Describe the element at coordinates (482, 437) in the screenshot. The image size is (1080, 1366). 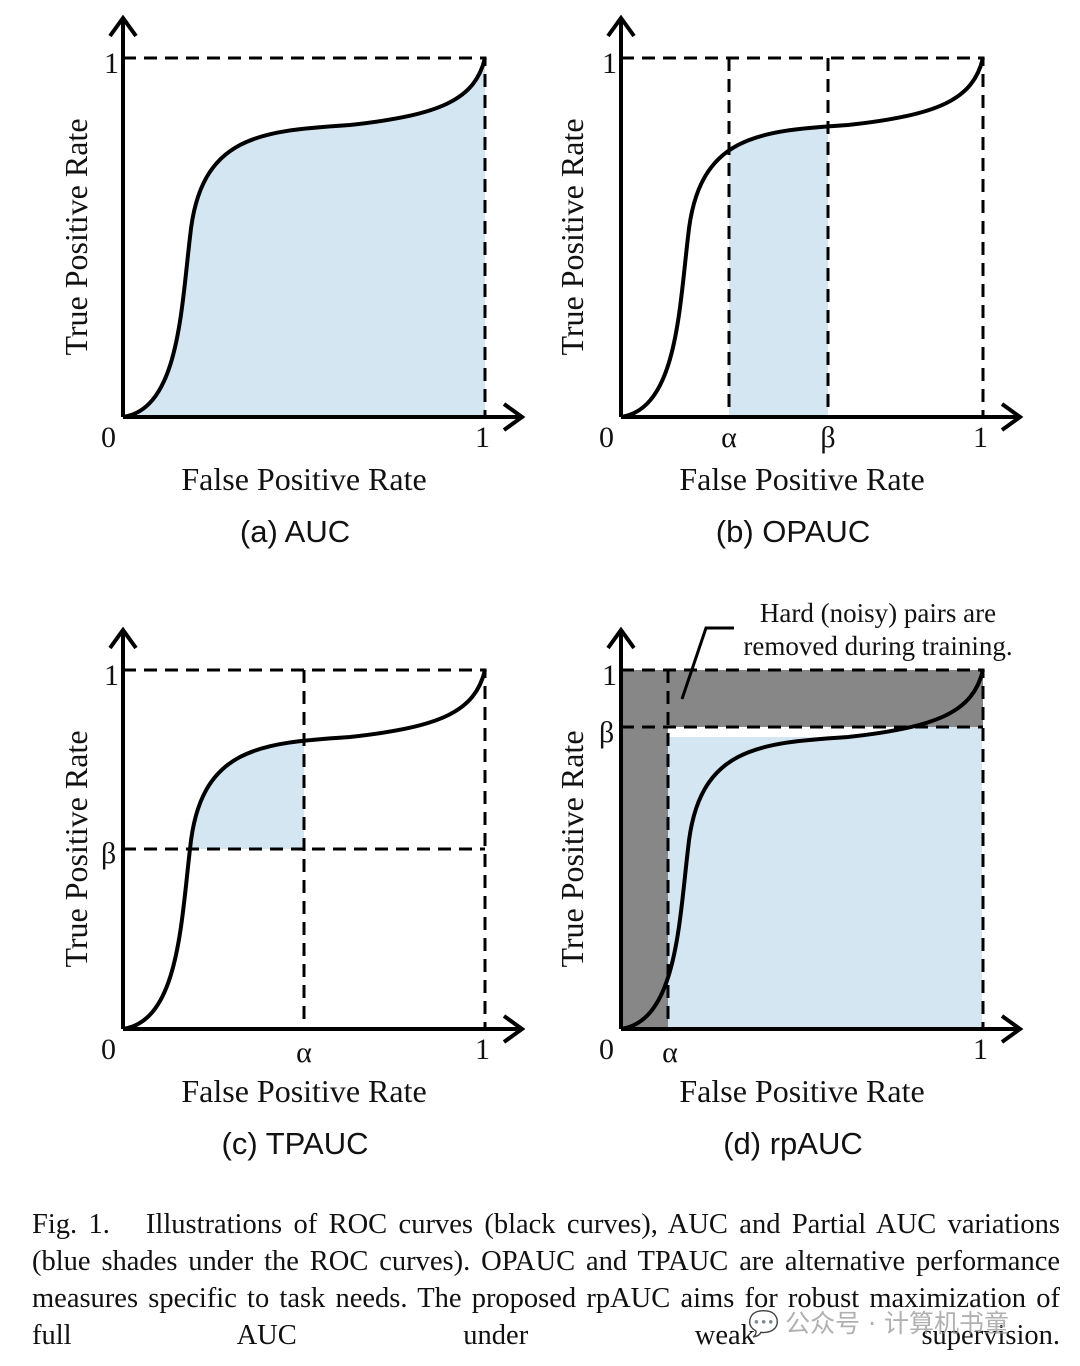
I see `panel-a-tick-x1: 1` at that location.